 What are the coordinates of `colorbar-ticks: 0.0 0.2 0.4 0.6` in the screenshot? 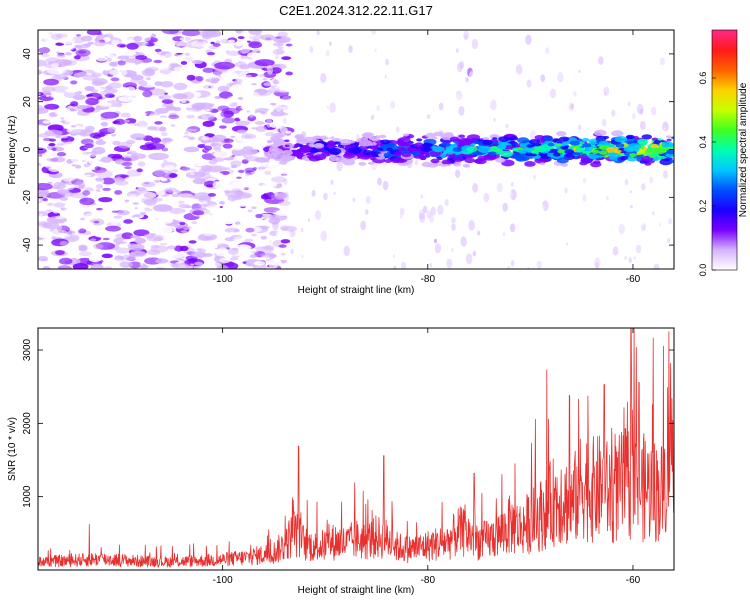 It's located at (707, 174).